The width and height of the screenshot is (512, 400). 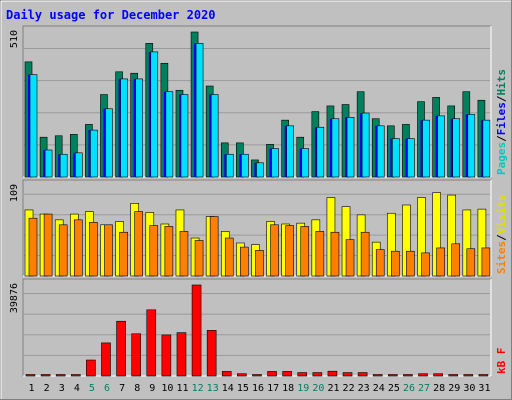 I want to click on x-tick-label: 29, so click(x=454, y=388).